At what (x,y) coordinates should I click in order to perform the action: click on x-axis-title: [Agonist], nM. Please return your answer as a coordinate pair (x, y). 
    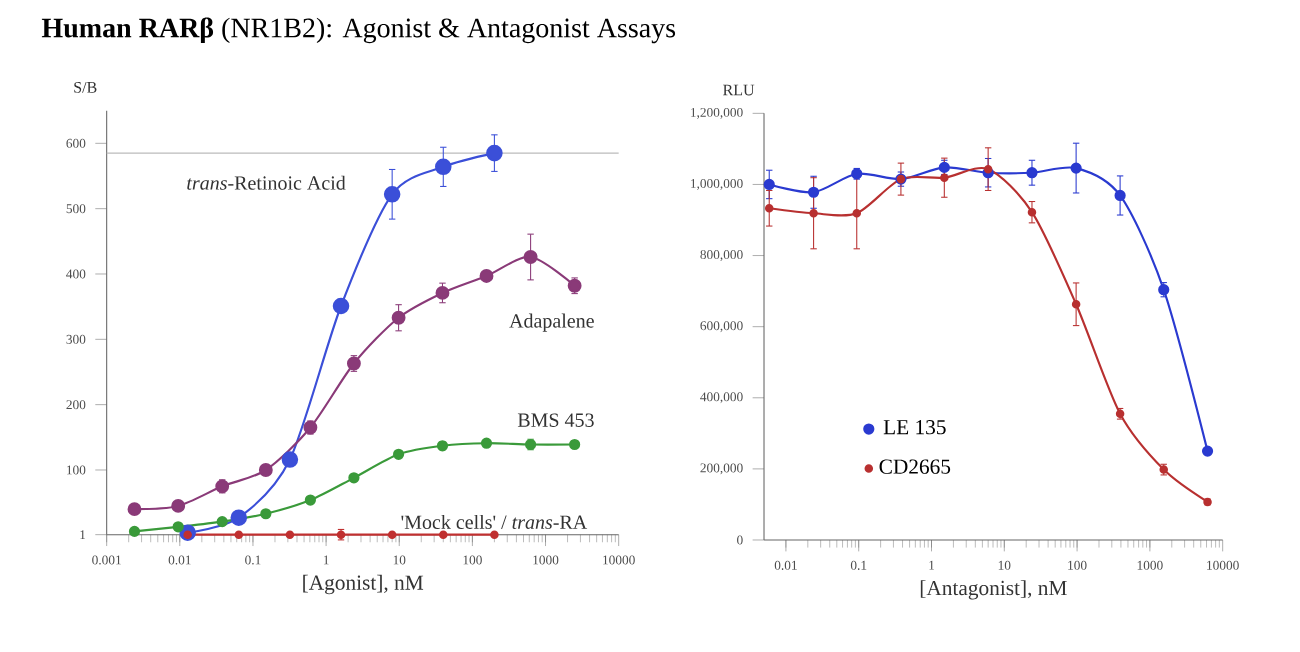
    Looking at the image, I should click on (363, 584).